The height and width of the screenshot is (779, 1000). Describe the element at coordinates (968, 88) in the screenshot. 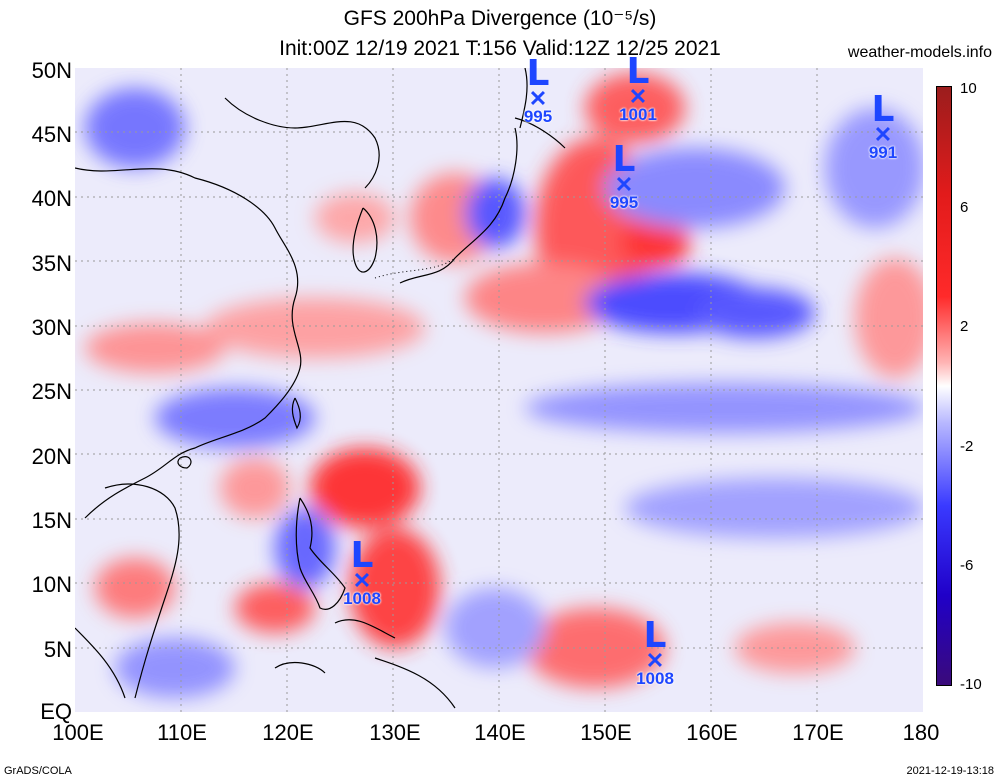

I see `colorbar-tick: 10` at that location.